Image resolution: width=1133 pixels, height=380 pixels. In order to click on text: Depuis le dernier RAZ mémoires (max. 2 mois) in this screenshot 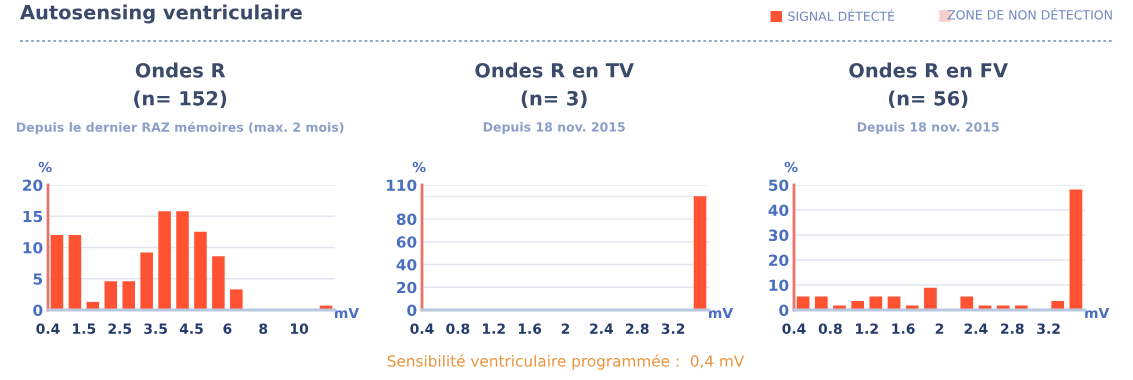, I will do `click(180, 128)`.